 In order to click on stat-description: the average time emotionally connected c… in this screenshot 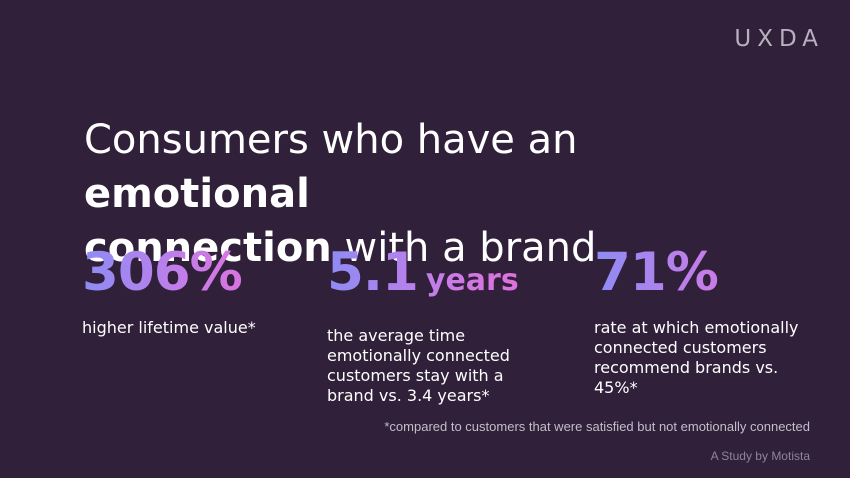, I will do `click(418, 365)`.